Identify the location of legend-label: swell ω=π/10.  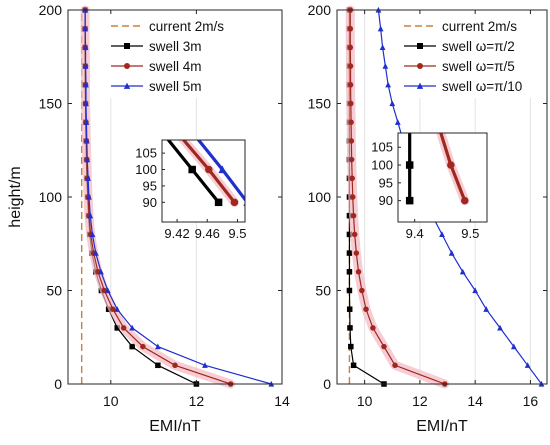
(482, 86).